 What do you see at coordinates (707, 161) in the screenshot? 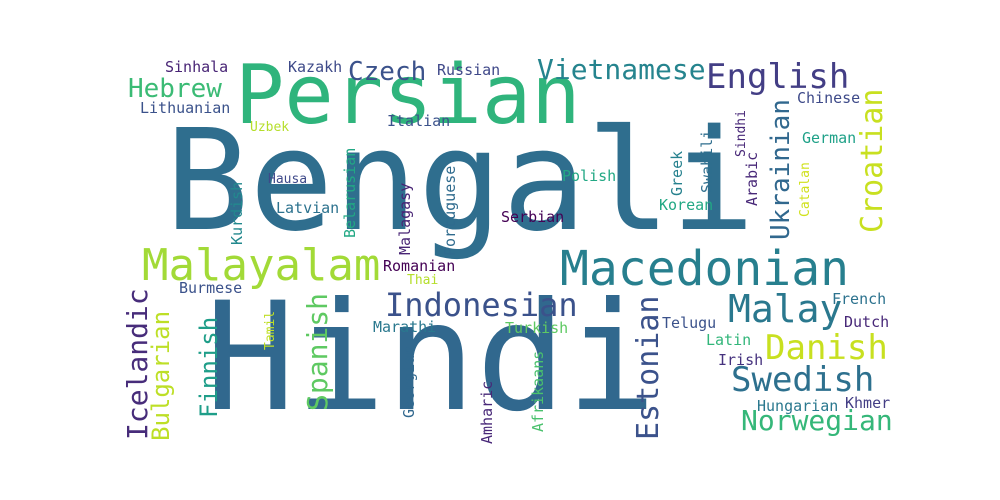
I see `word-swahili: Swahili` at bounding box center [707, 161].